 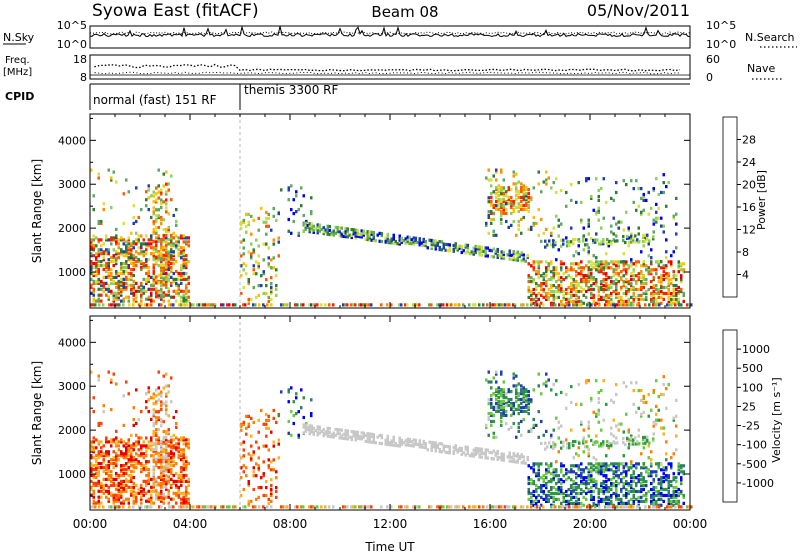 I want to click on cpid-panel: CPID normal (fast) 151 RF themis 3300 RF, so click(x=347, y=96).